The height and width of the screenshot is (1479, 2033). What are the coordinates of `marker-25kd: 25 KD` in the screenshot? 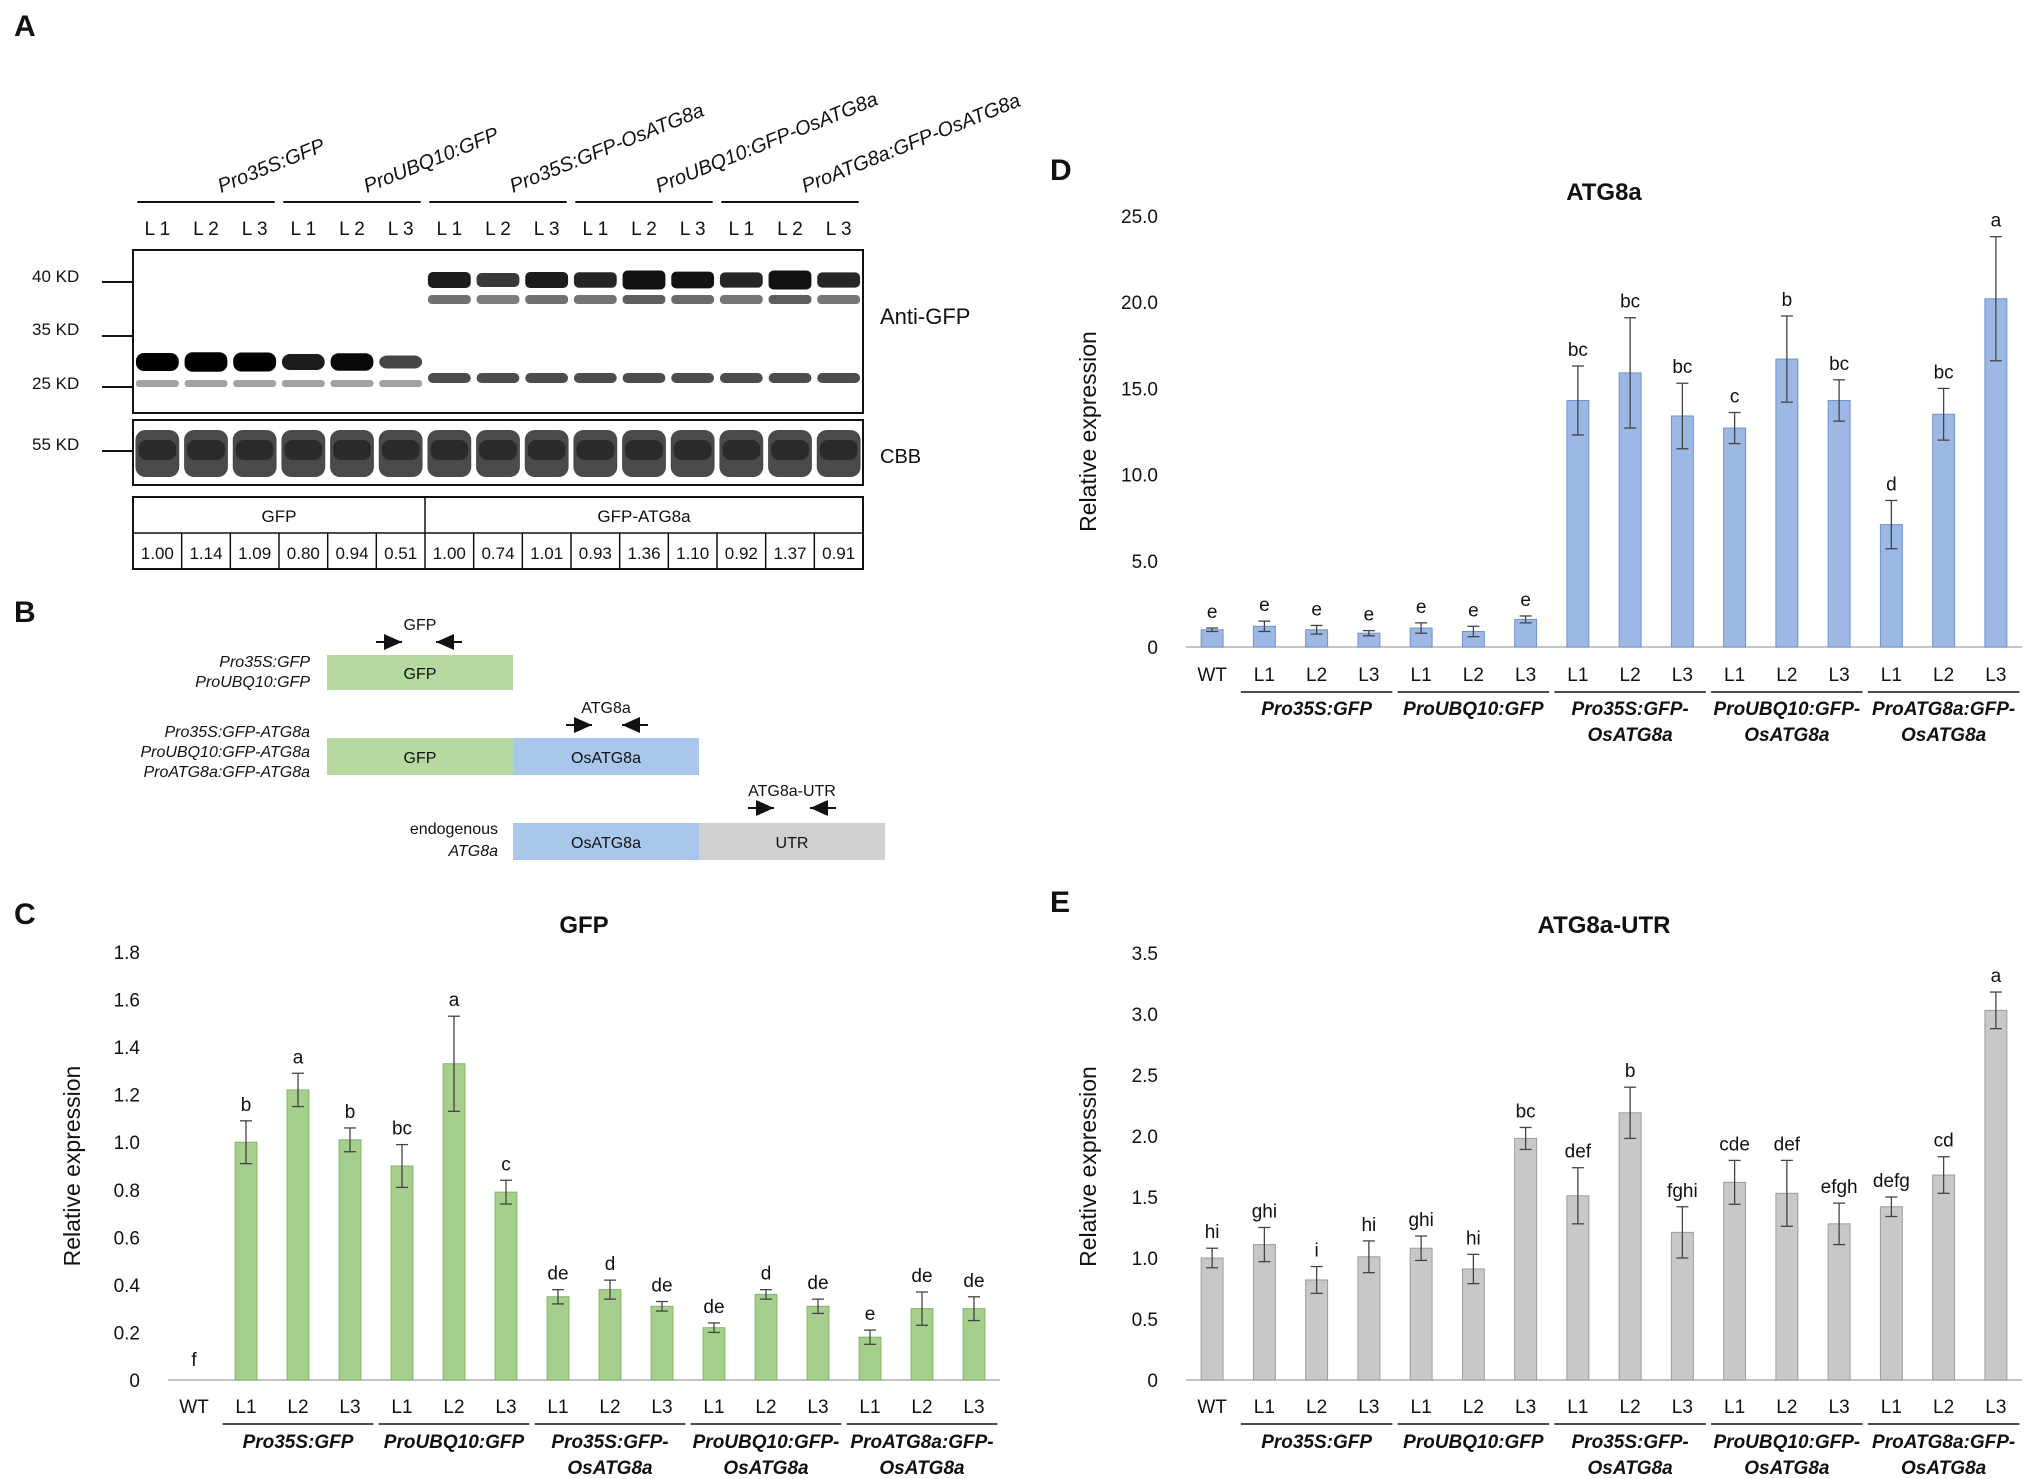 It's located at (55, 383).